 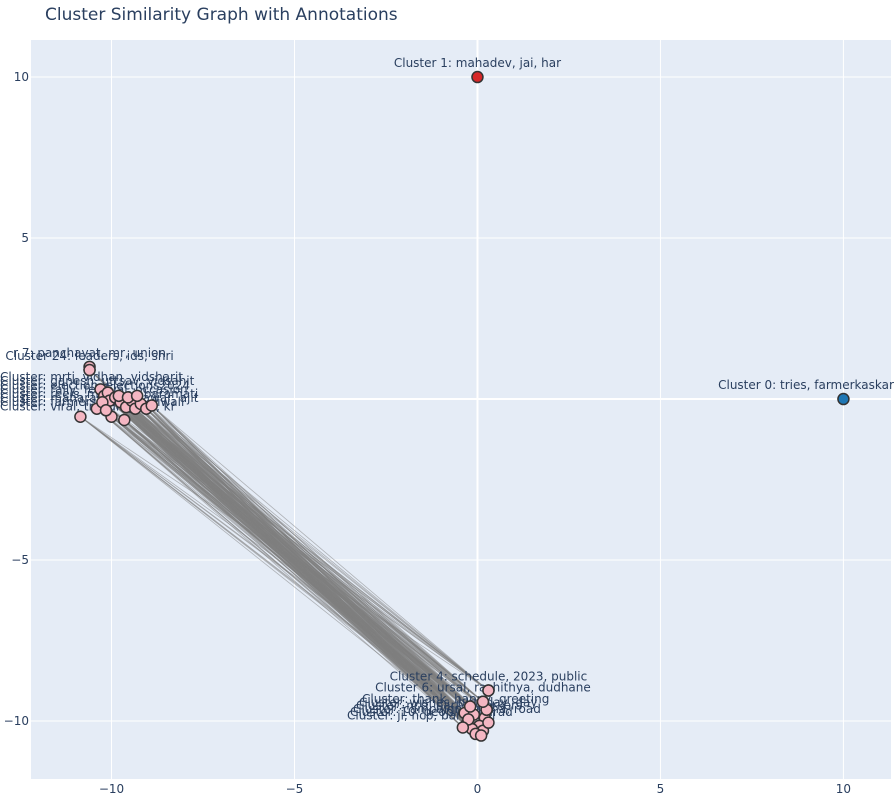 What do you see at coordinates (16, 721) in the screenshot?
I see `y-tick-label: −10` at bounding box center [16, 721].